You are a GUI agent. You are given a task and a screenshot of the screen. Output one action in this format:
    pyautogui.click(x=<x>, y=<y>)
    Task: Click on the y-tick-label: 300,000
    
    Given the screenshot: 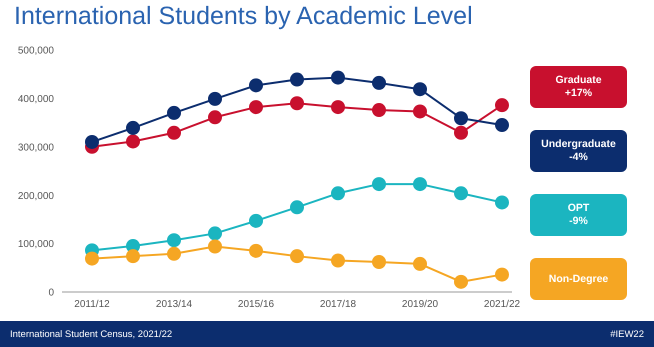 What is the action you would take?
    pyautogui.click(x=36, y=148)
    